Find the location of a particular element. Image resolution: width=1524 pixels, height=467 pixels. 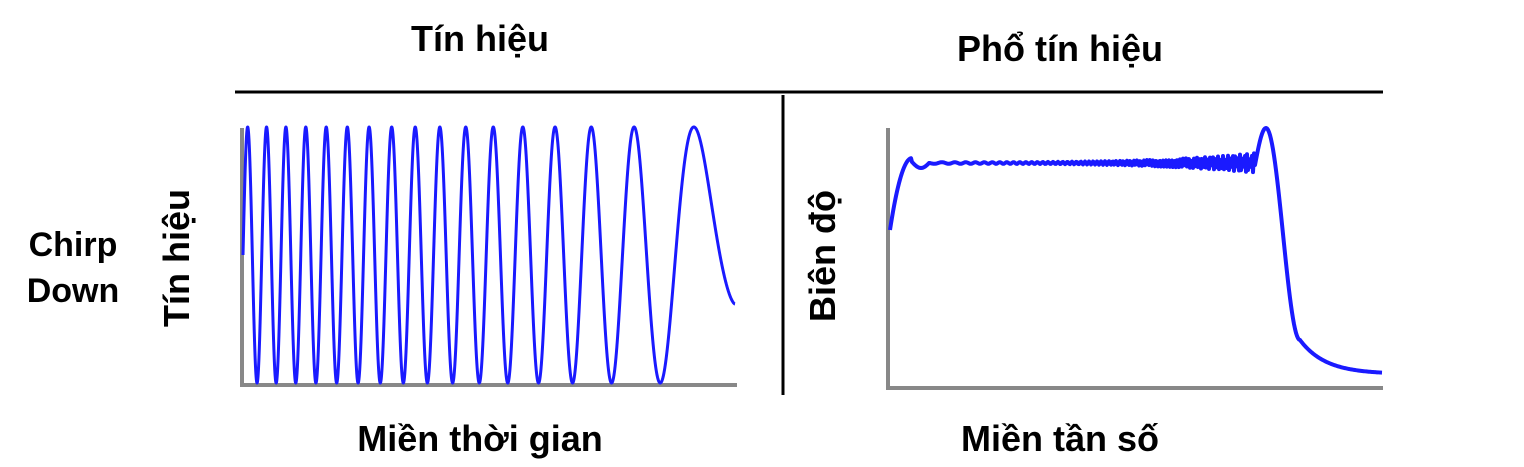

column-title-signal: Tín hiệu is located at coordinates (480, 38).